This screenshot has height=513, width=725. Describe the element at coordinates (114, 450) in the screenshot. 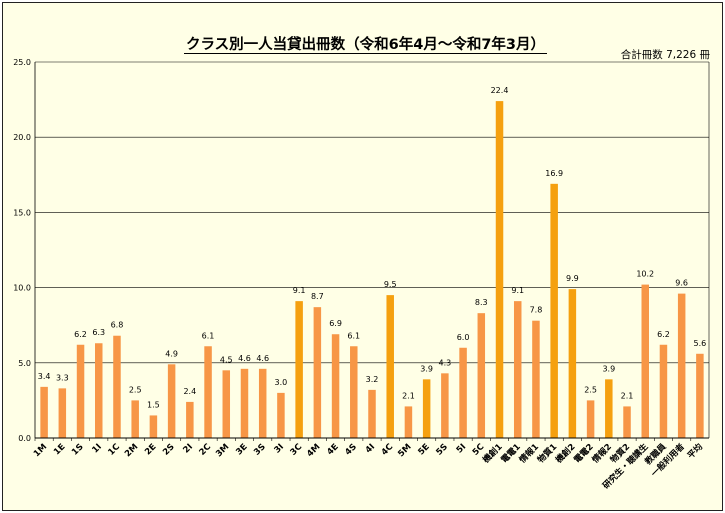

I see `x-tick-label: 1C` at that location.